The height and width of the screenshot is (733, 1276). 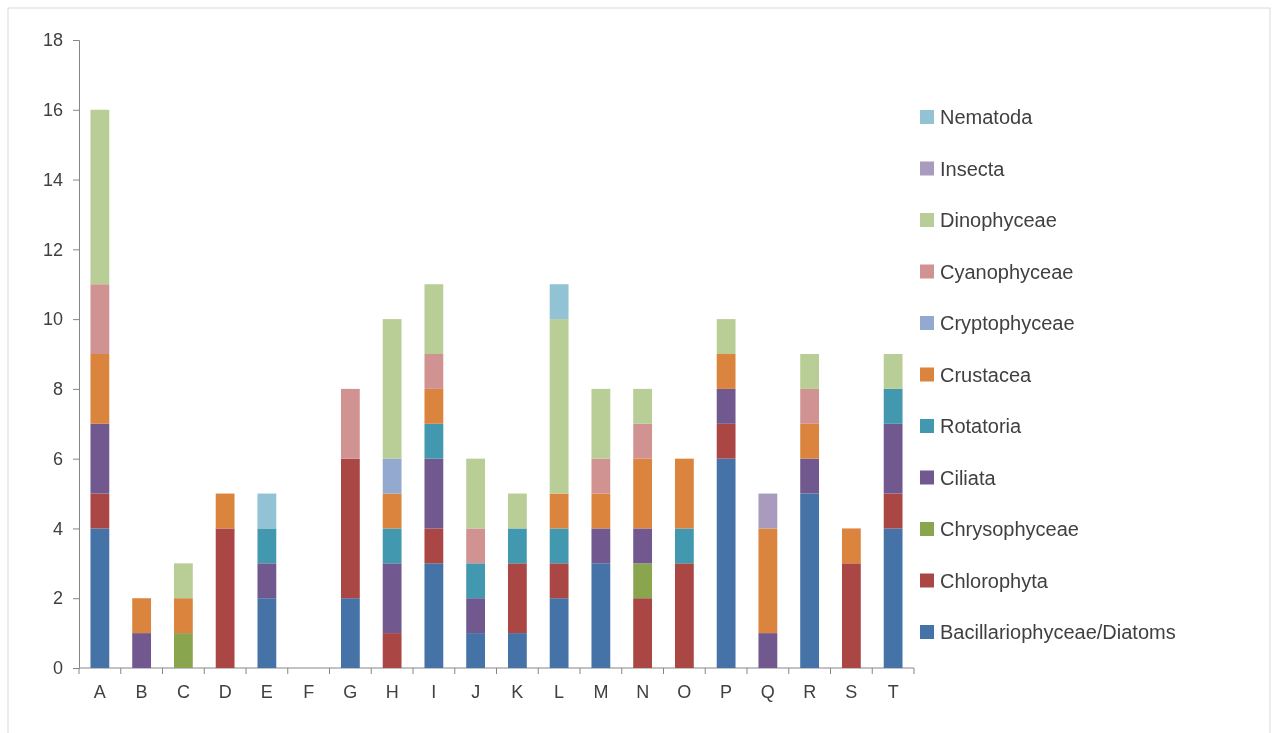 What do you see at coordinates (225, 692) in the screenshot?
I see `x-tick-label: D` at bounding box center [225, 692].